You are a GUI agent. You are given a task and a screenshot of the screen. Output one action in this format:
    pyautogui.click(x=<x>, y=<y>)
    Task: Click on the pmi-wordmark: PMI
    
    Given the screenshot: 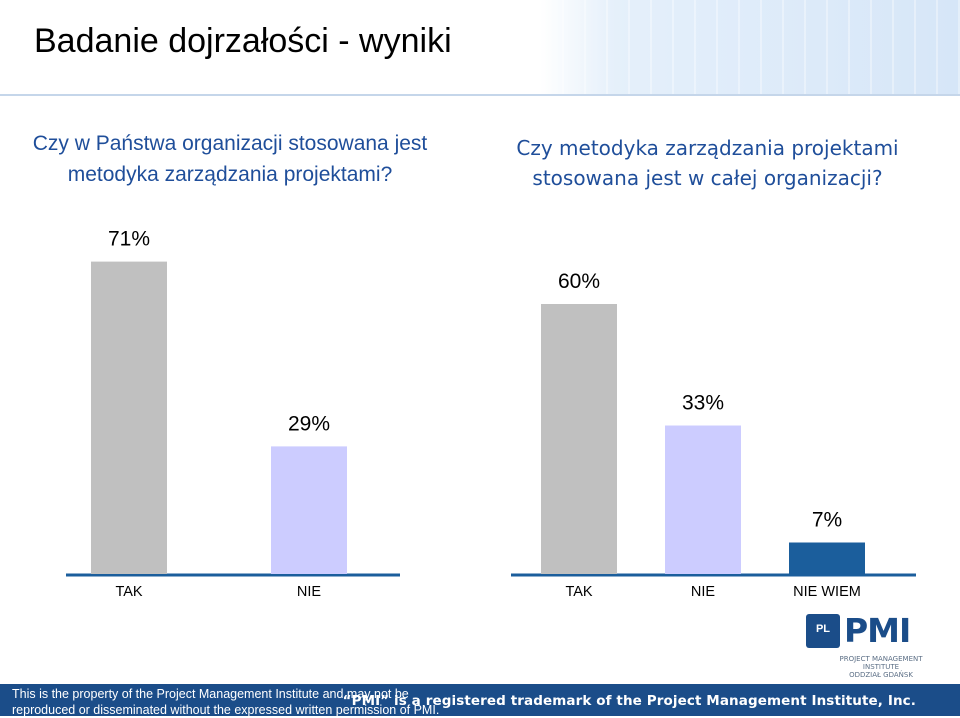 What is the action you would take?
    pyautogui.click(x=877, y=630)
    